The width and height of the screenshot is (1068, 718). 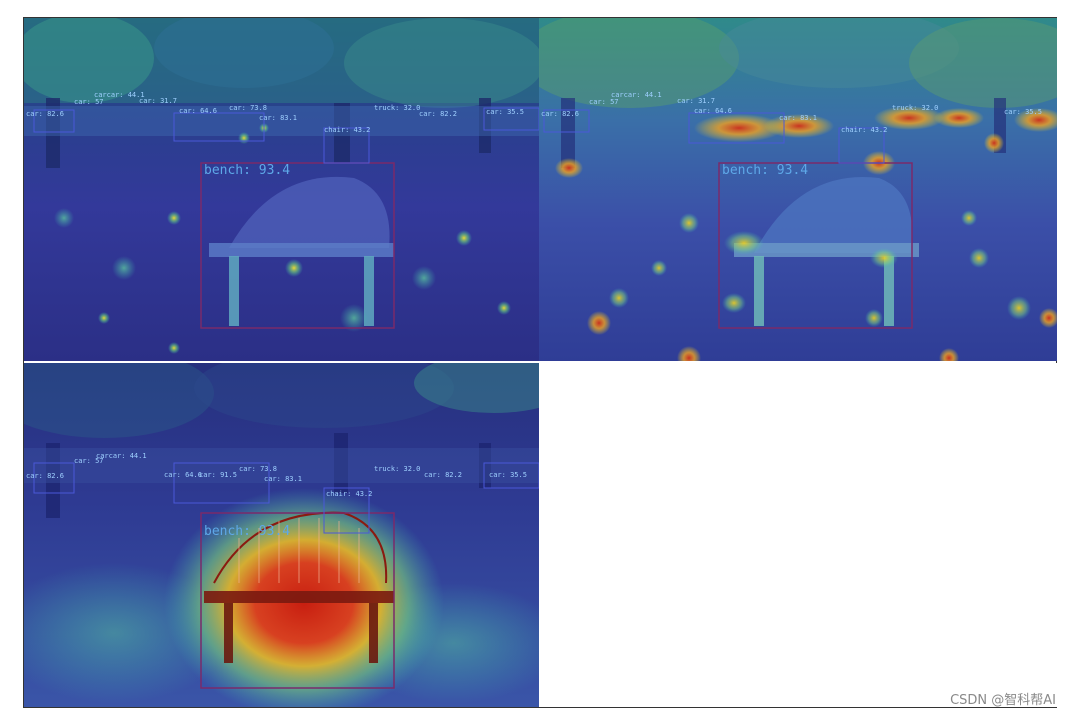 I want to click on watermark: CSDN @智科帮AI, so click(x=1003, y=700).